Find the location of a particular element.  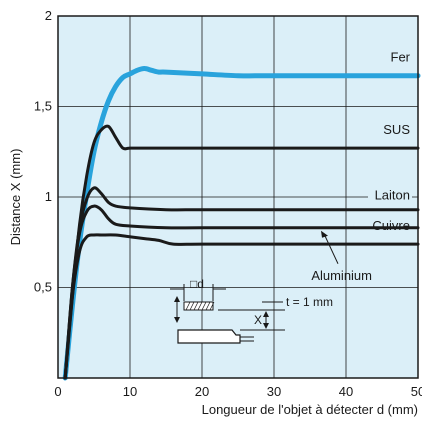

x-dimension-label: X is located at coordinates (258, 320).